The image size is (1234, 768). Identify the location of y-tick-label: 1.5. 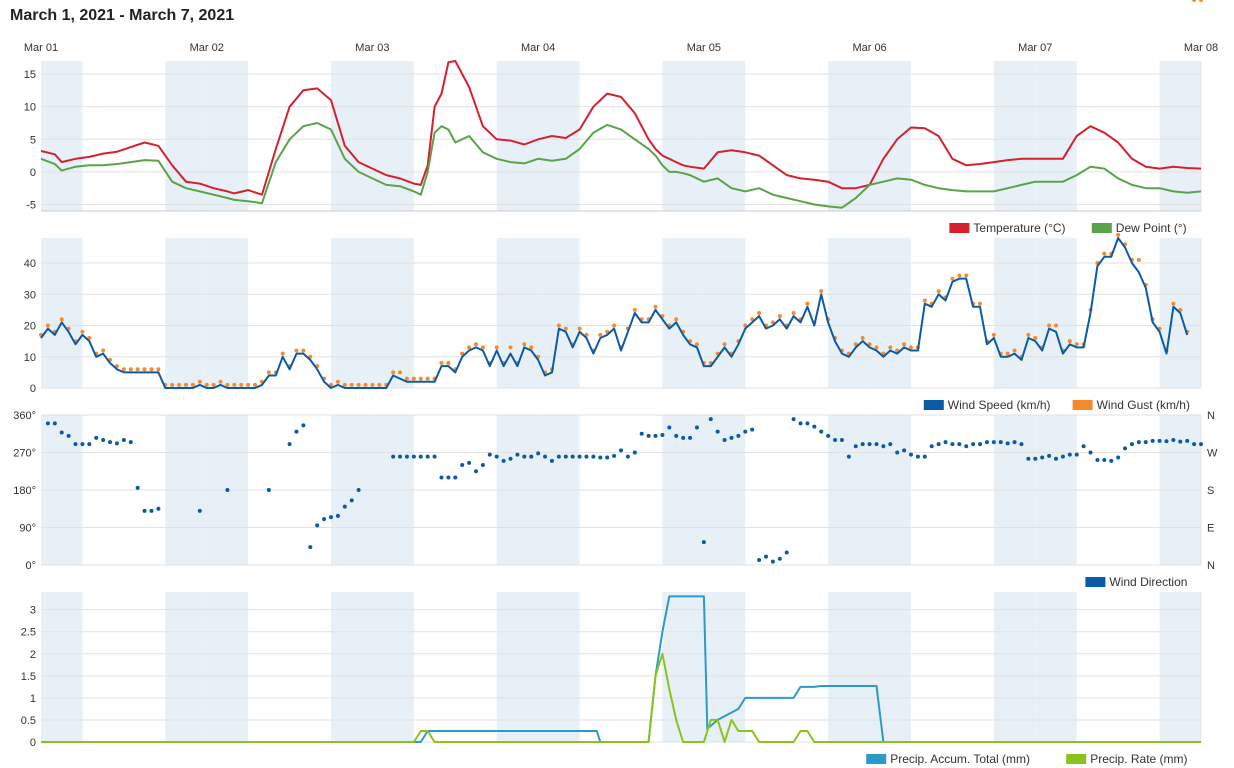
(28, 677).